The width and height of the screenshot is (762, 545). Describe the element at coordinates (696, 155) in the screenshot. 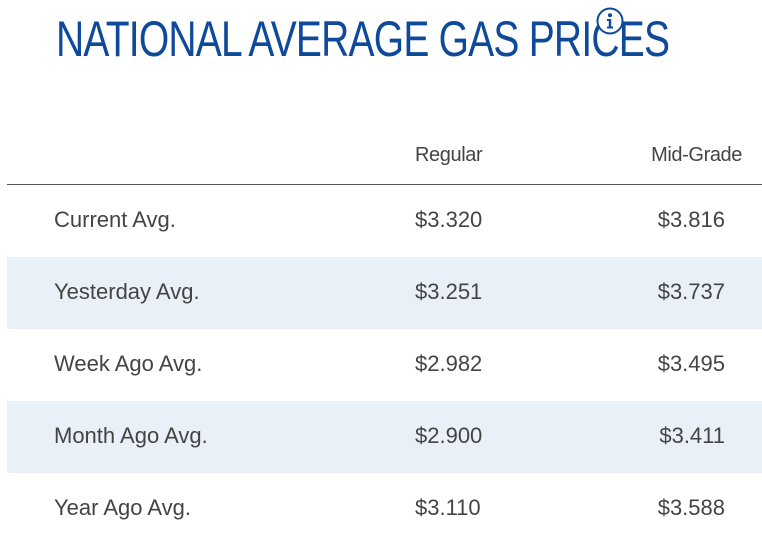

I see `column-header-mid-grade: Mid-Grade` at that location.